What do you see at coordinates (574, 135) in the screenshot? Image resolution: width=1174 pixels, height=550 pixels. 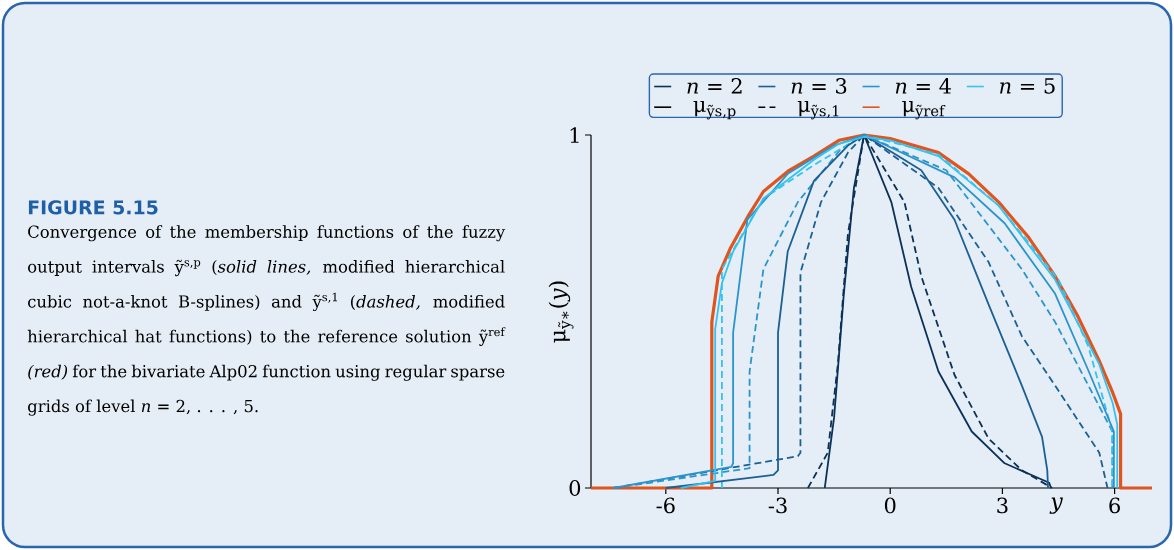 I see `y-tick-label: 1` at bounding box center [574, 135].